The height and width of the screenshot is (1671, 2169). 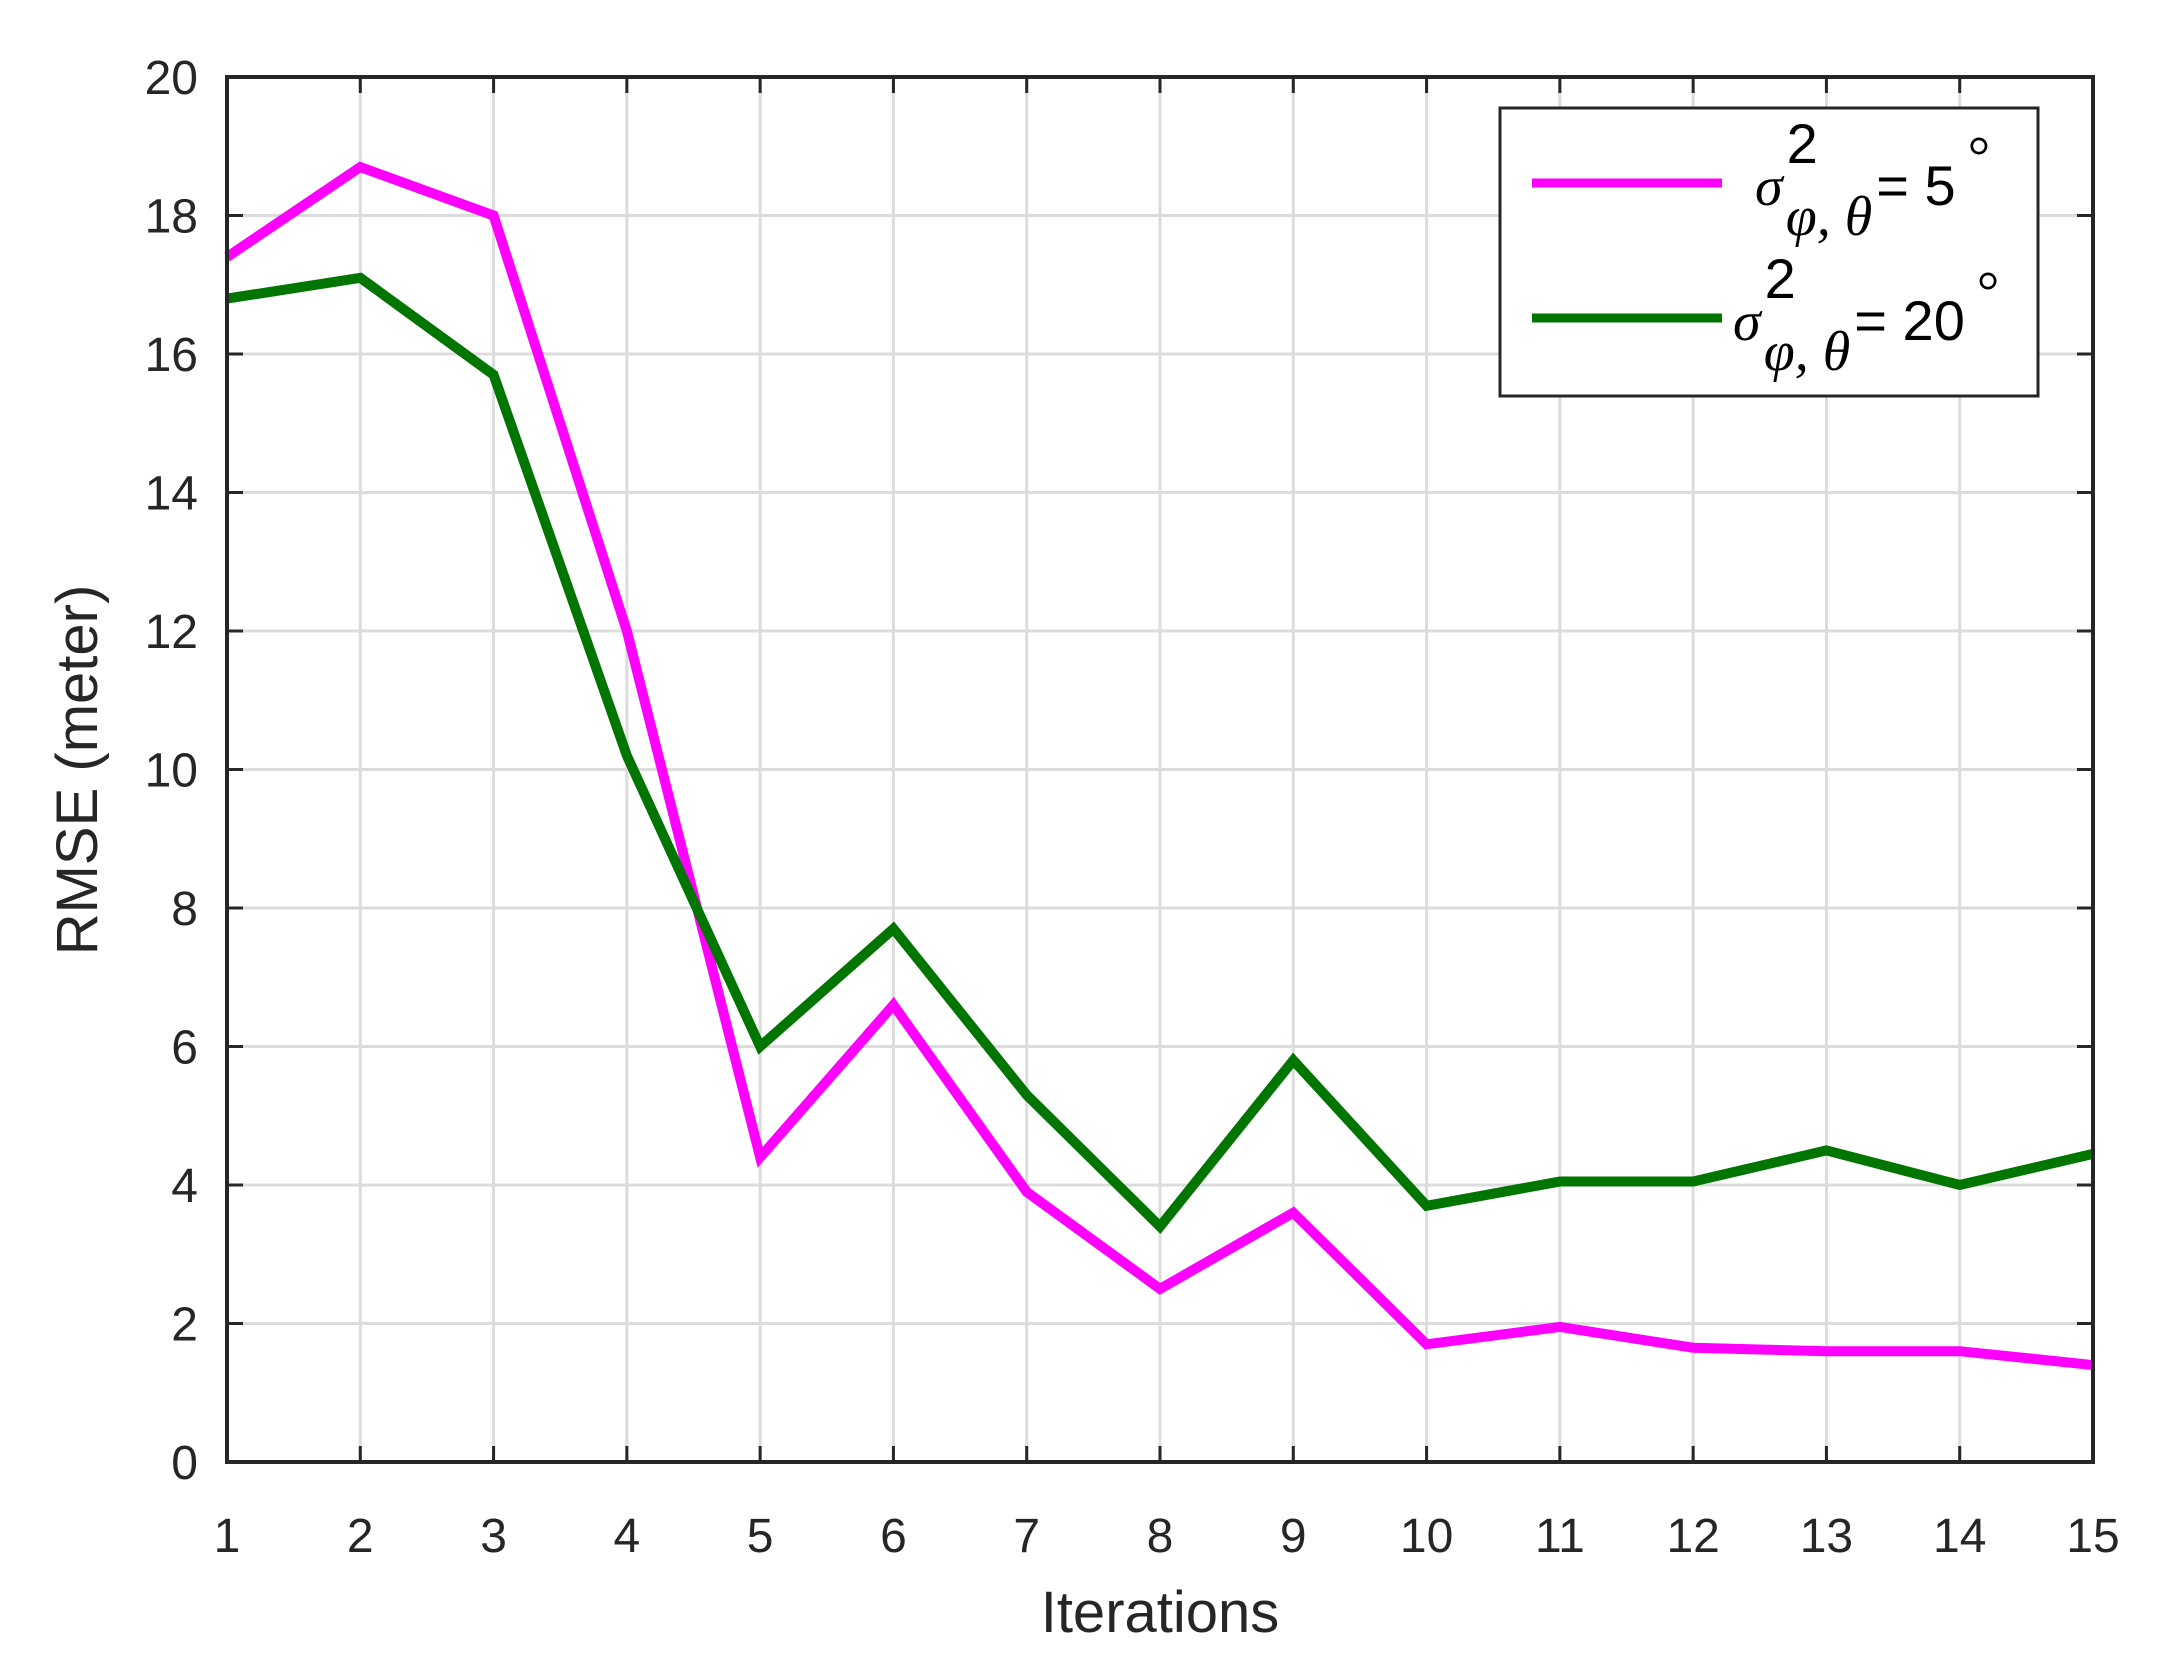 I want to click on y-tick-label: 2, so click(x=184, y=1325).